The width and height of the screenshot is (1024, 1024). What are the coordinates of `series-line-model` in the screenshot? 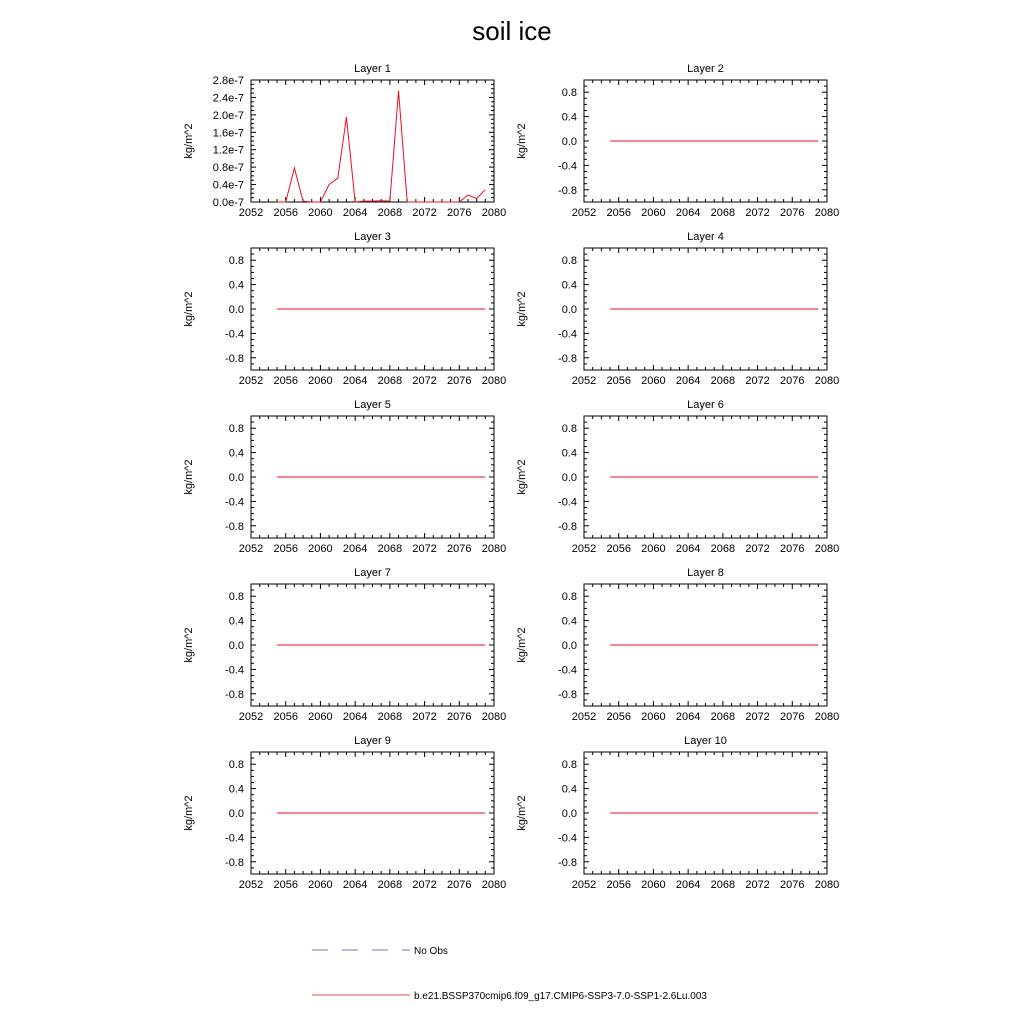 It's located at (381, 146).